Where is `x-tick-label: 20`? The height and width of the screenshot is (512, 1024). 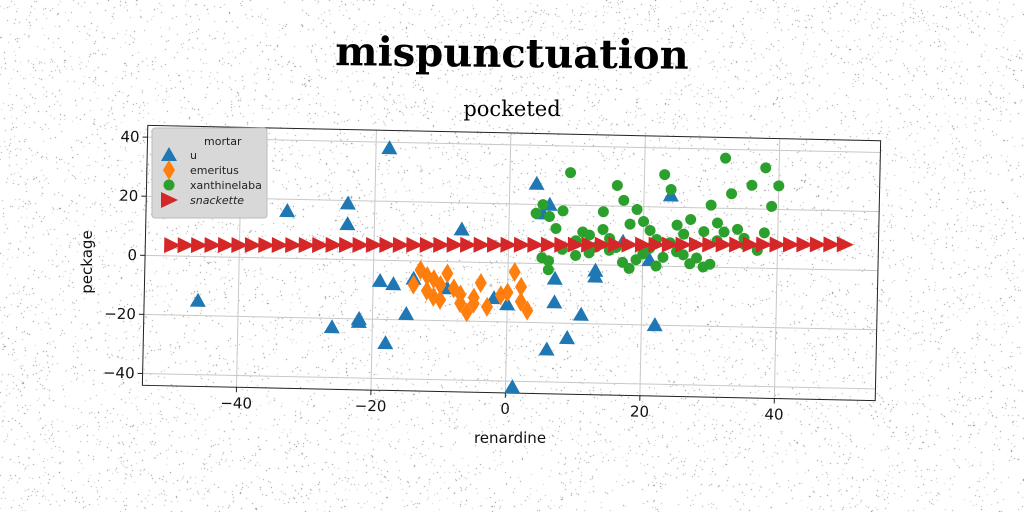
x-tick-label: 20 is located at coordinates (639, 412).